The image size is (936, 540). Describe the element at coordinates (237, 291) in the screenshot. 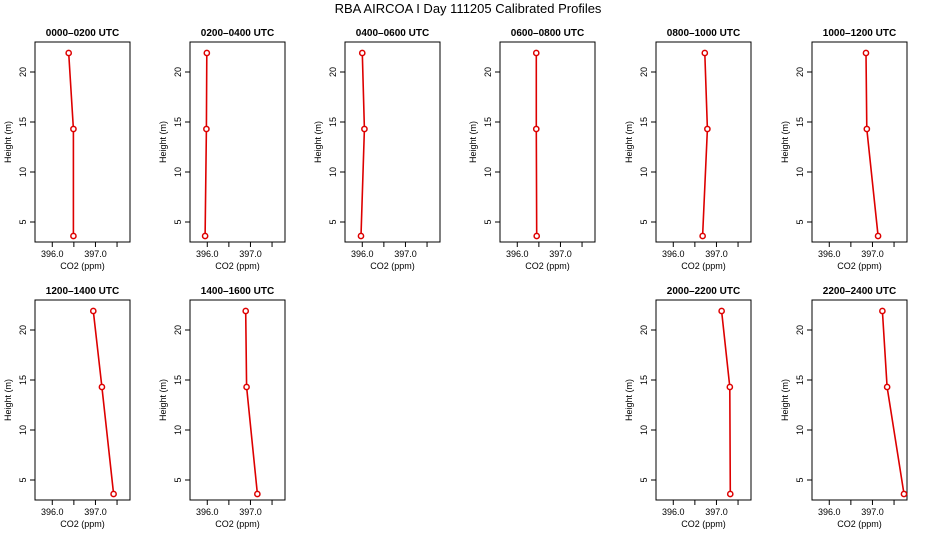

I see `panel-title: 1400–1600 UTC` at that location.